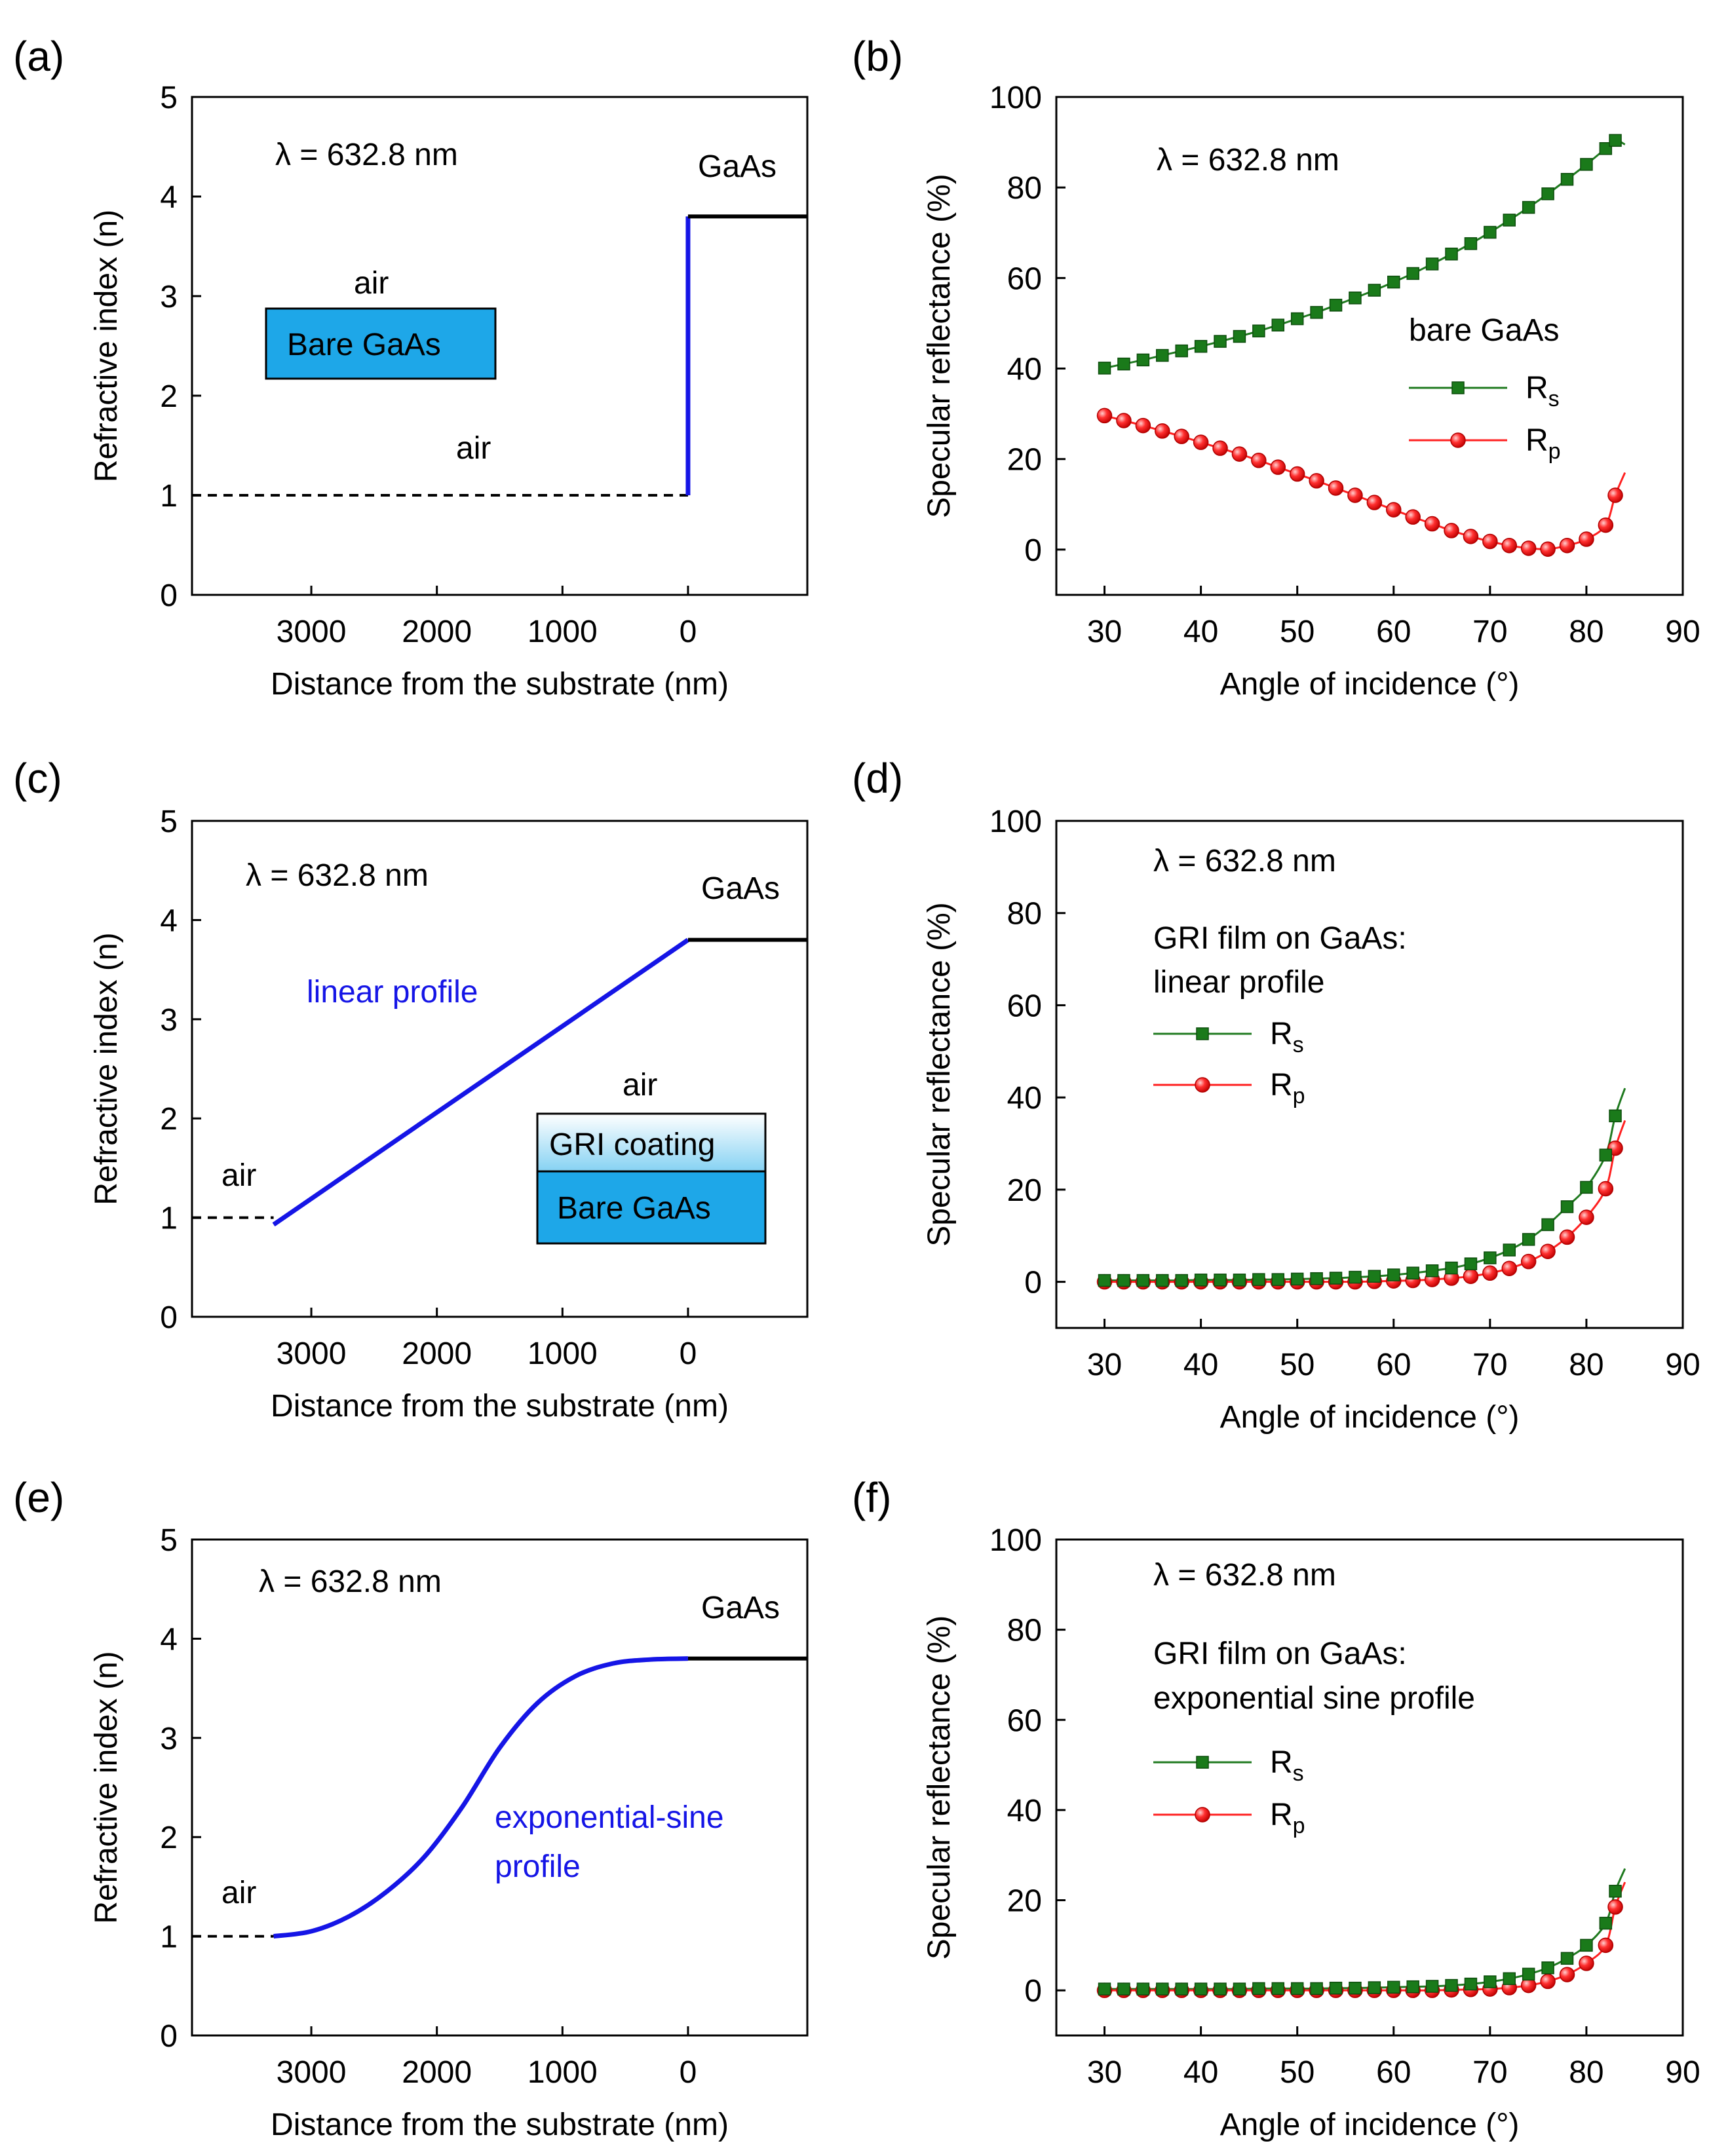 The width and height of the screenshot is (1728, 2156). Describe the element at coordinates (1202, 1085) in the screenshot. I see `legend-marker-rp` at that location.